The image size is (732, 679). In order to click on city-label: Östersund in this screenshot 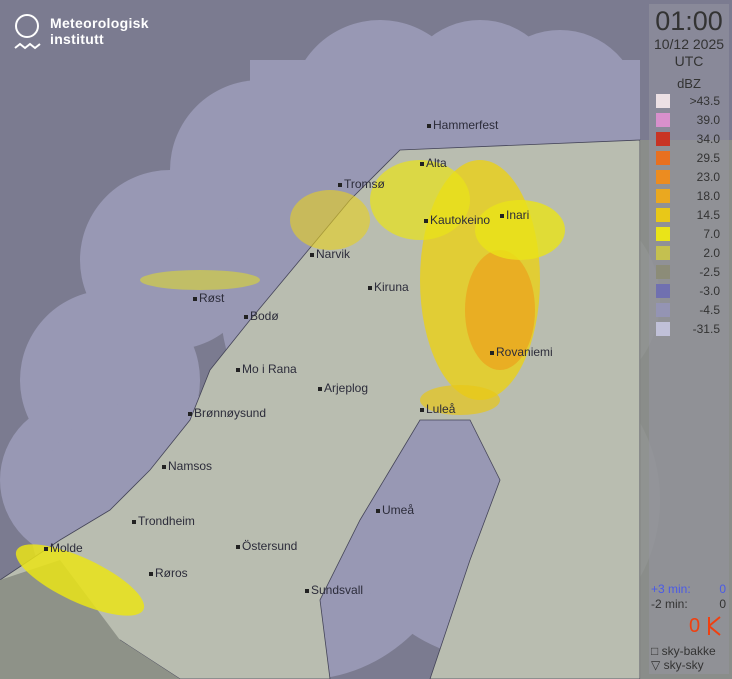, I will do `click(266, 546)`.